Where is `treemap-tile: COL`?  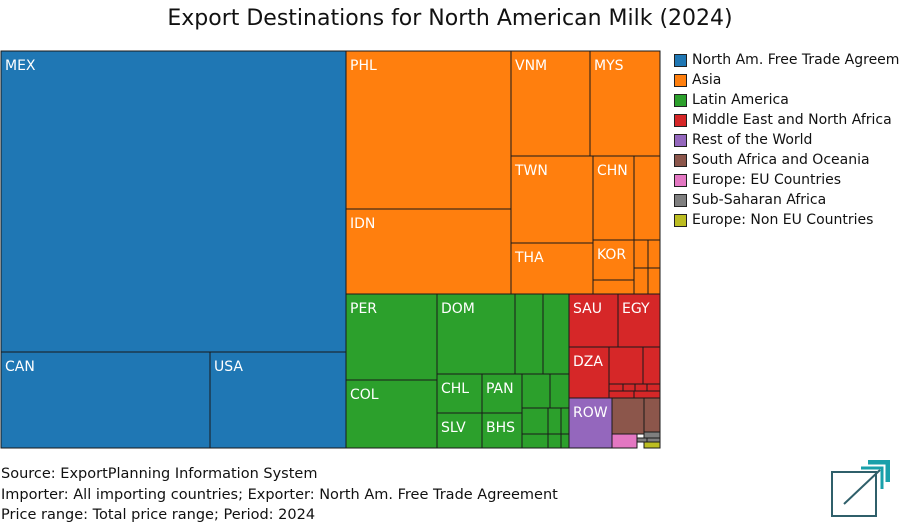
treemap-tile: COL is located at coordinates (391, 414).